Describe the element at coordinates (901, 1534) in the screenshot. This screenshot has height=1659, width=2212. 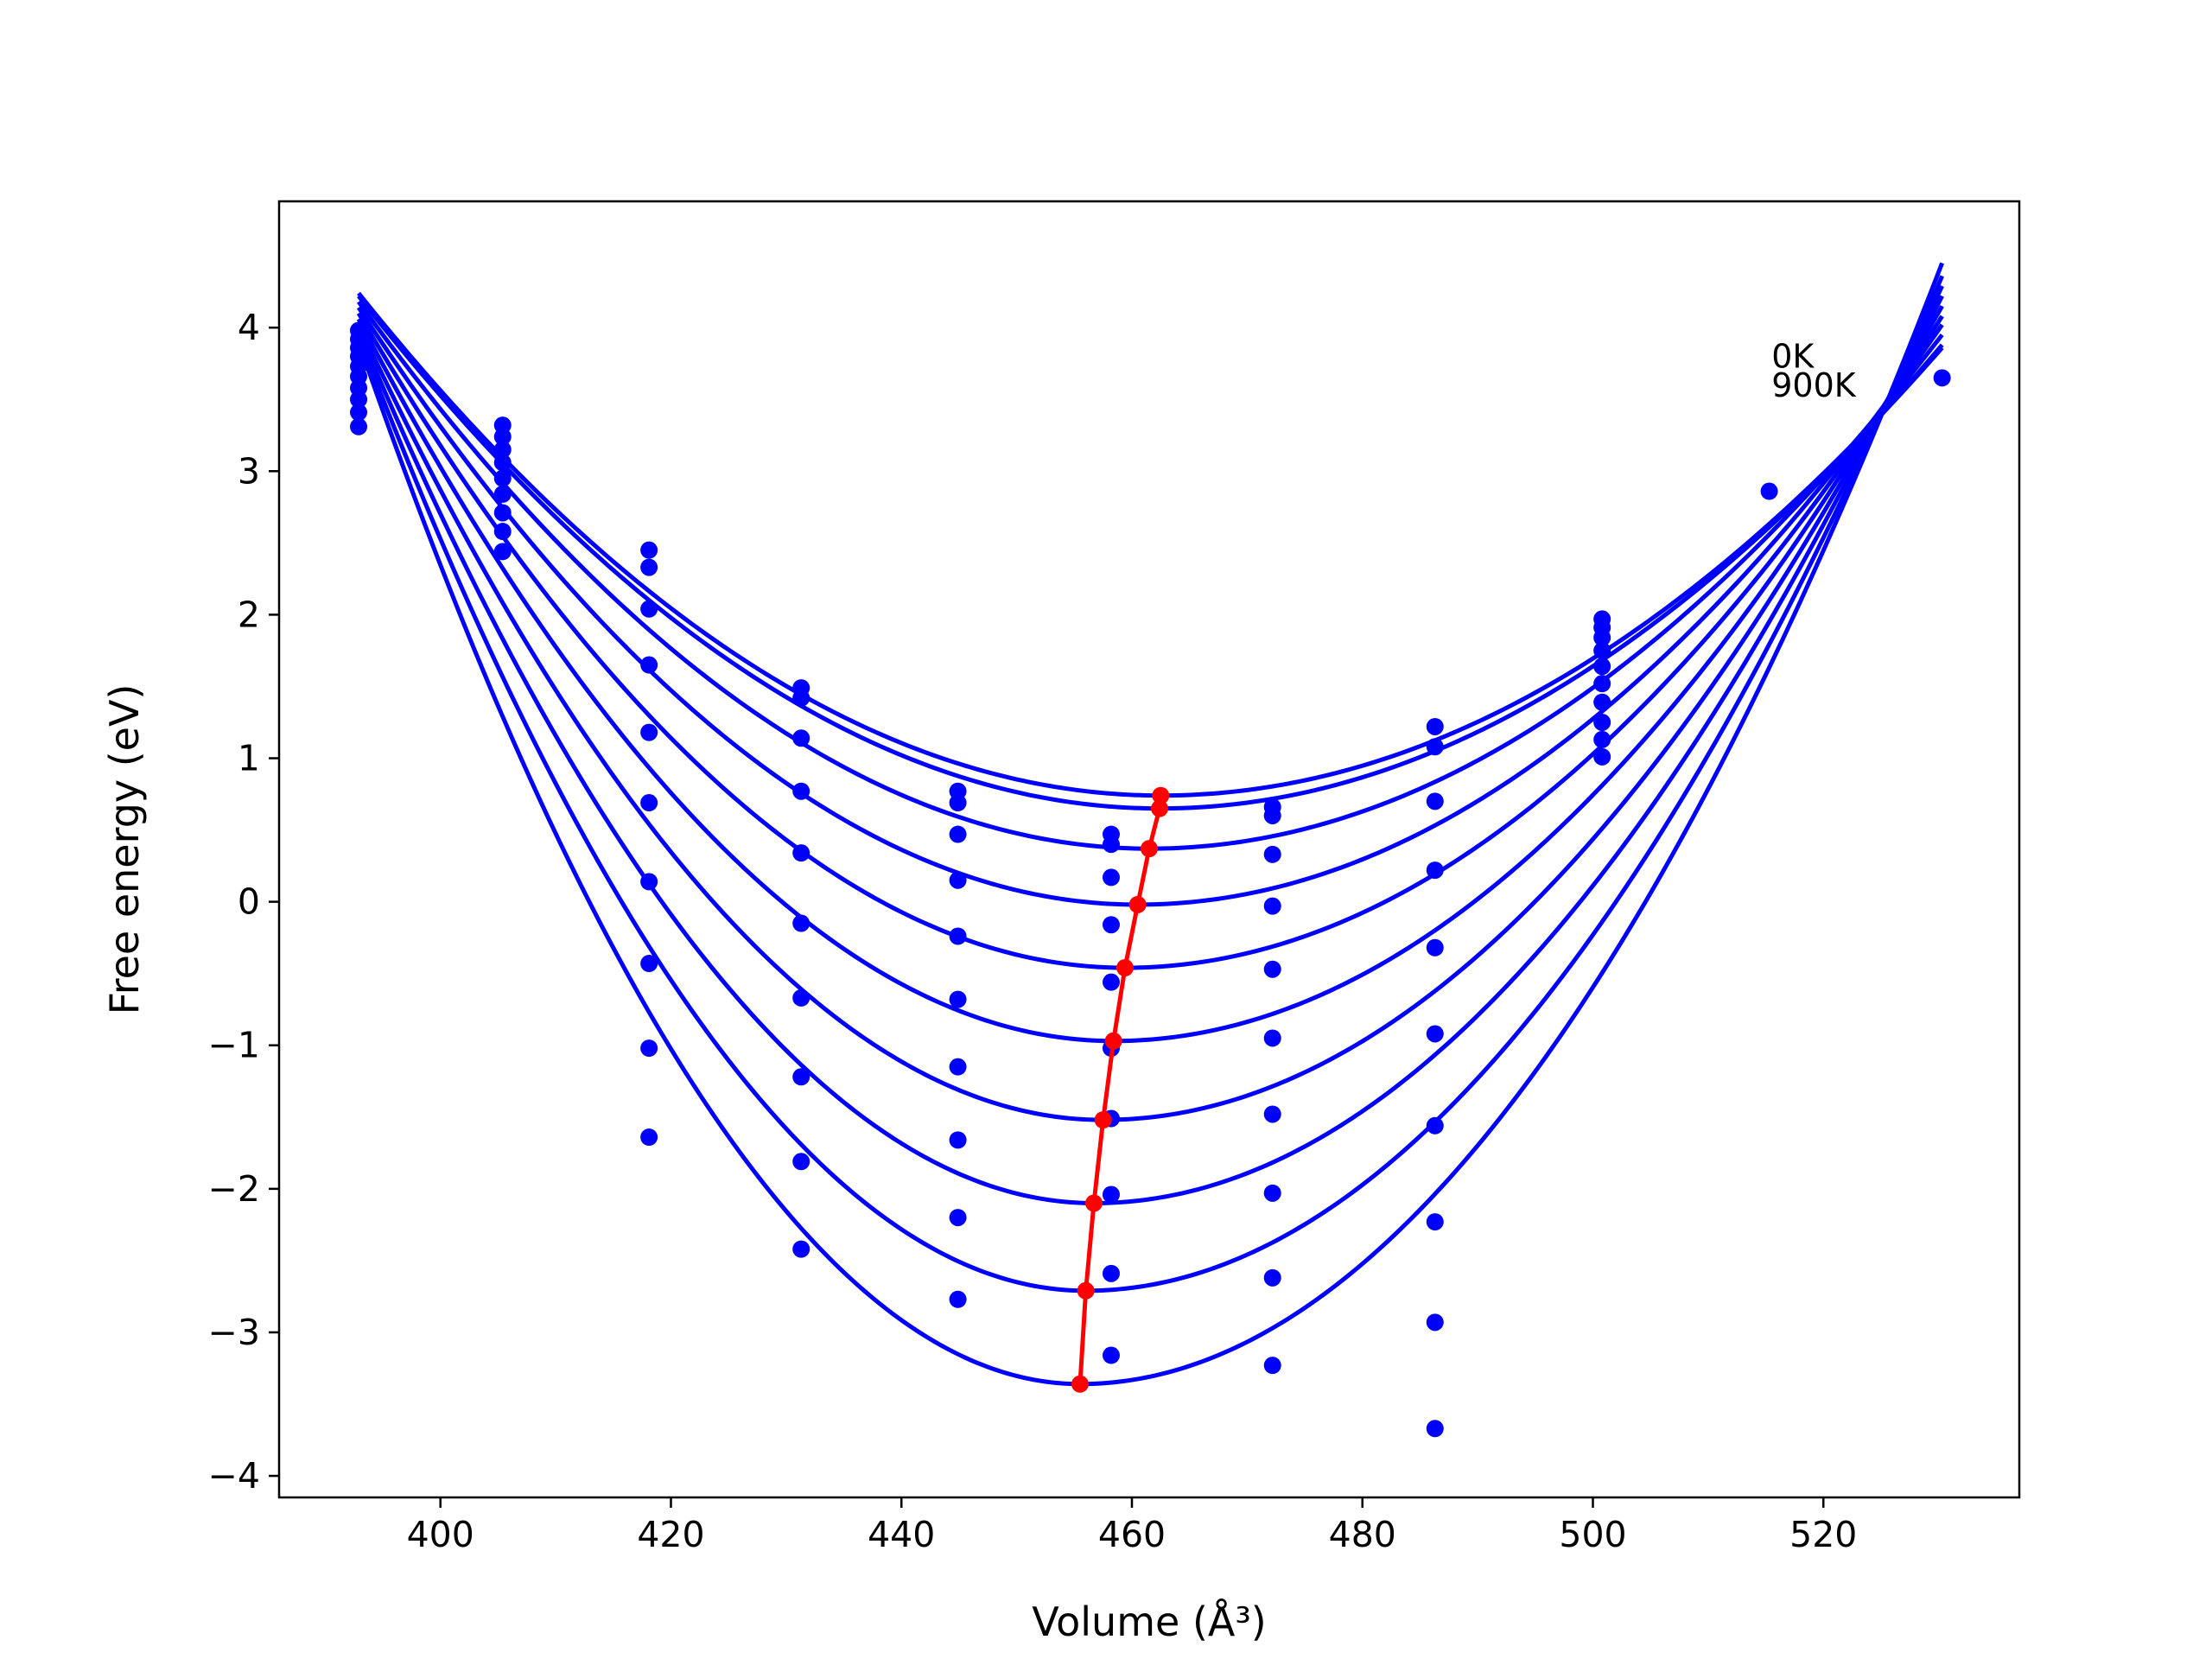
I see `x-tick-label-440: 440` at that location.